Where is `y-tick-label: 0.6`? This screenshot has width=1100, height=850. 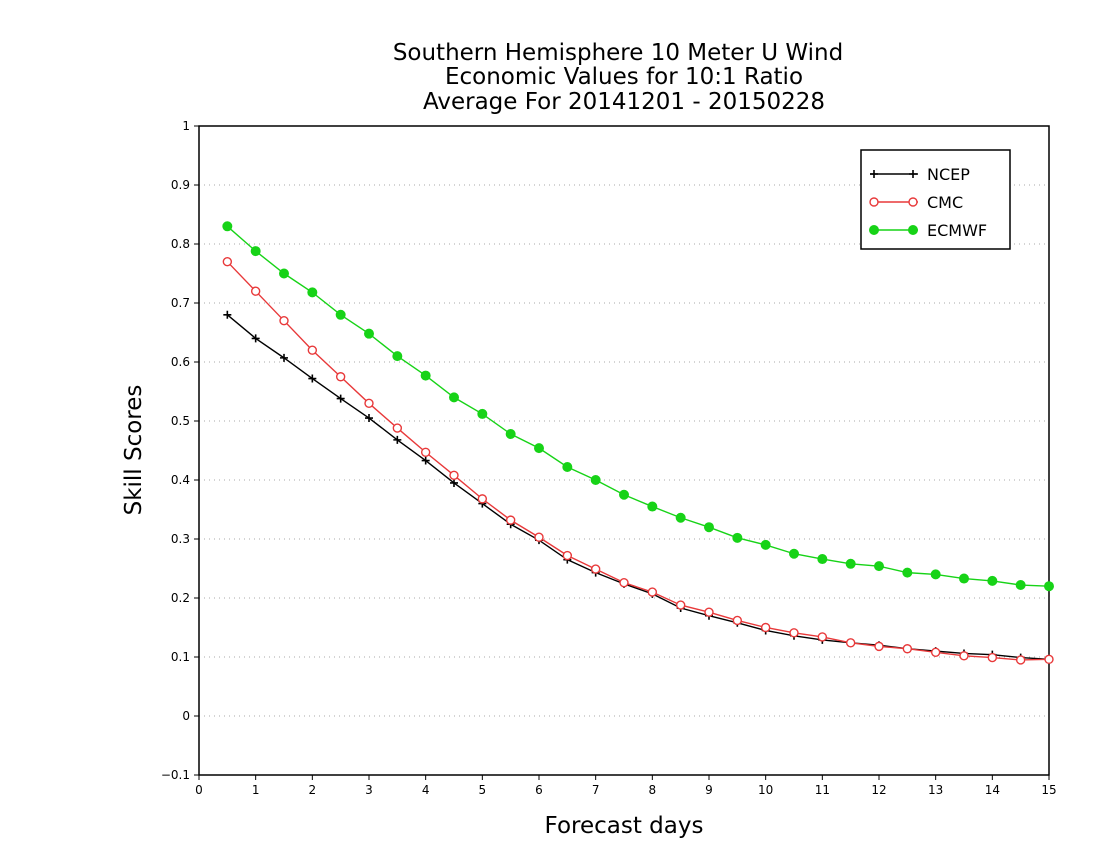 y-tick-label: 0.6 is located at coordinates (180, 362).